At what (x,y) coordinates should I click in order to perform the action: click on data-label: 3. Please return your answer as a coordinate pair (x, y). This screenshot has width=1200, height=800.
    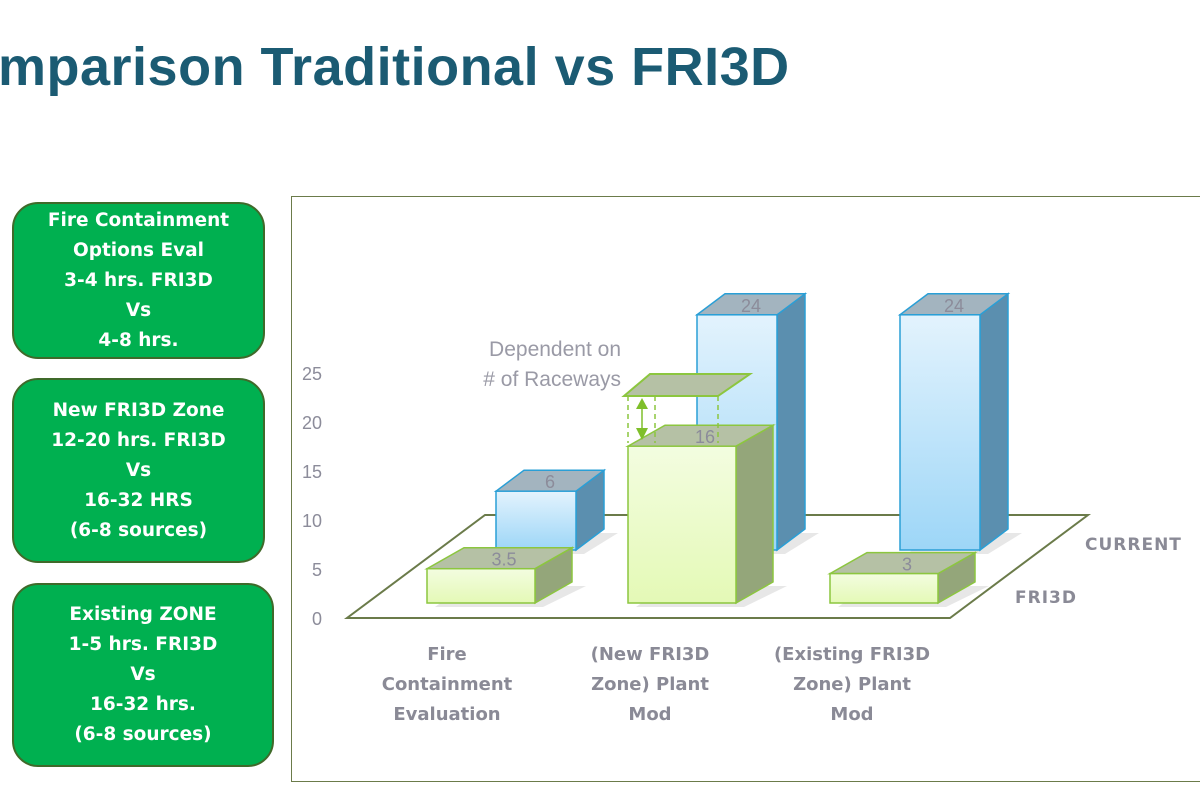
    Looking at the image, I should click on (907, 565).